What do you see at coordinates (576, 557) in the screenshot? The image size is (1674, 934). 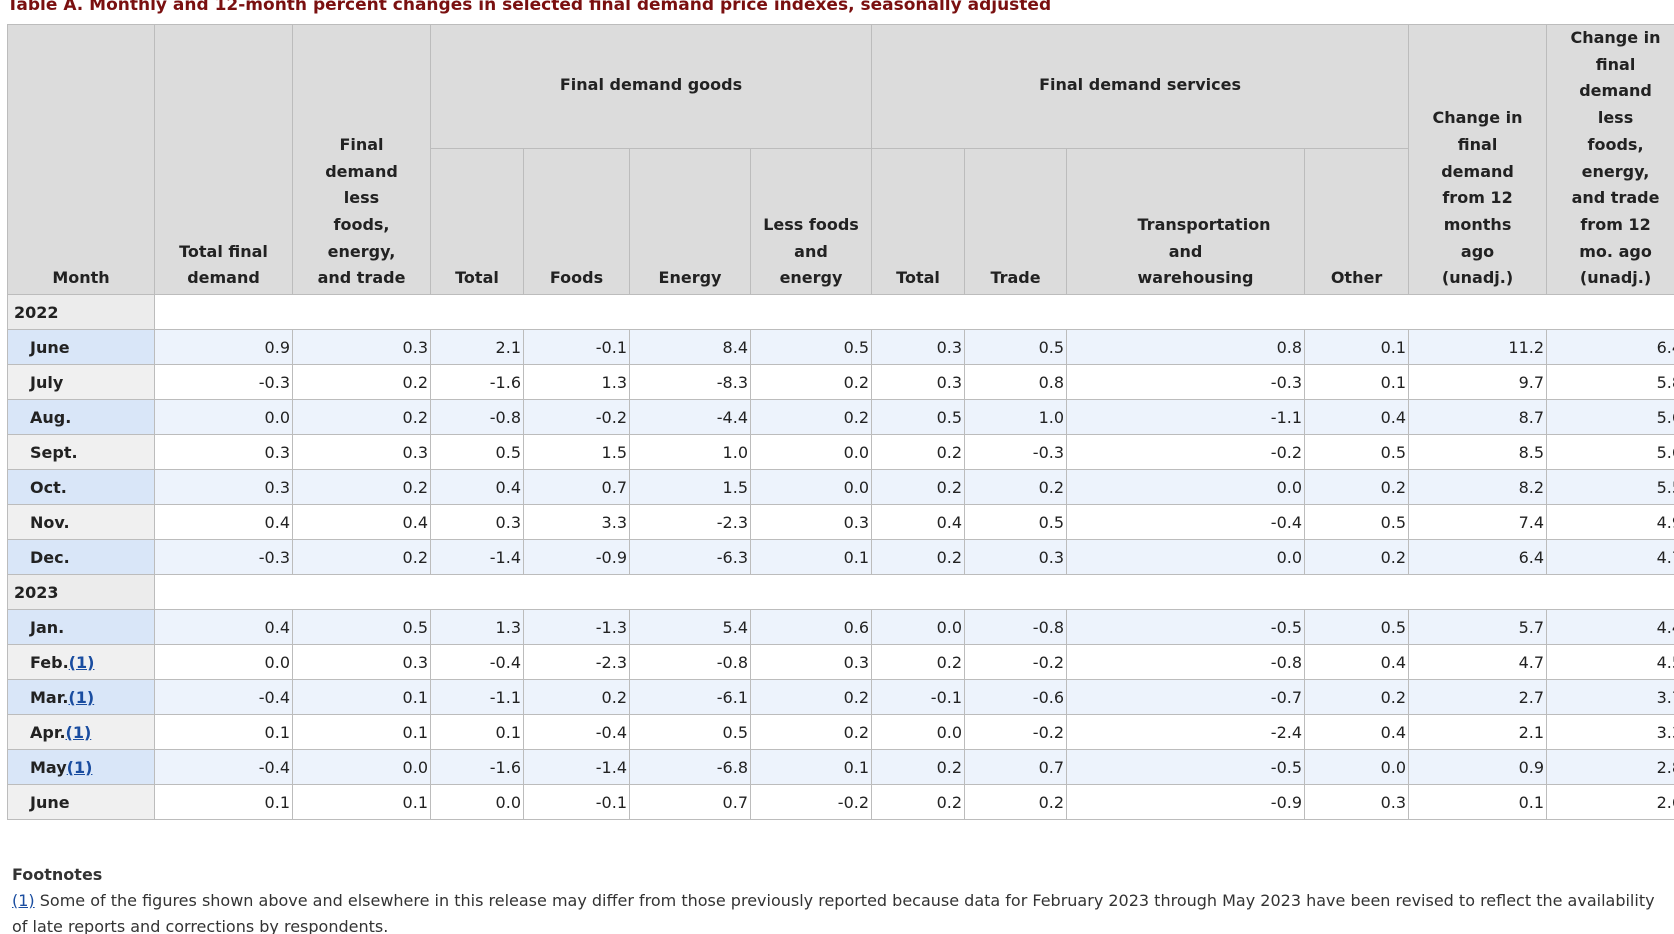 I see `value-cell: -0.9` at bounding box center [576, 557].